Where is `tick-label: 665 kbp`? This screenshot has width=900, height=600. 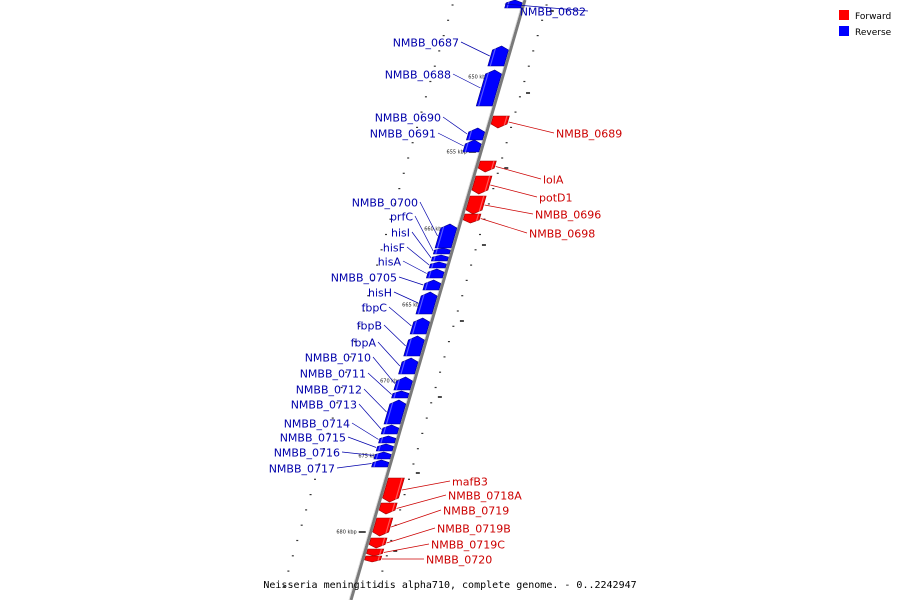
tick-label: 665 kbp is located at coordinates (412, 306).